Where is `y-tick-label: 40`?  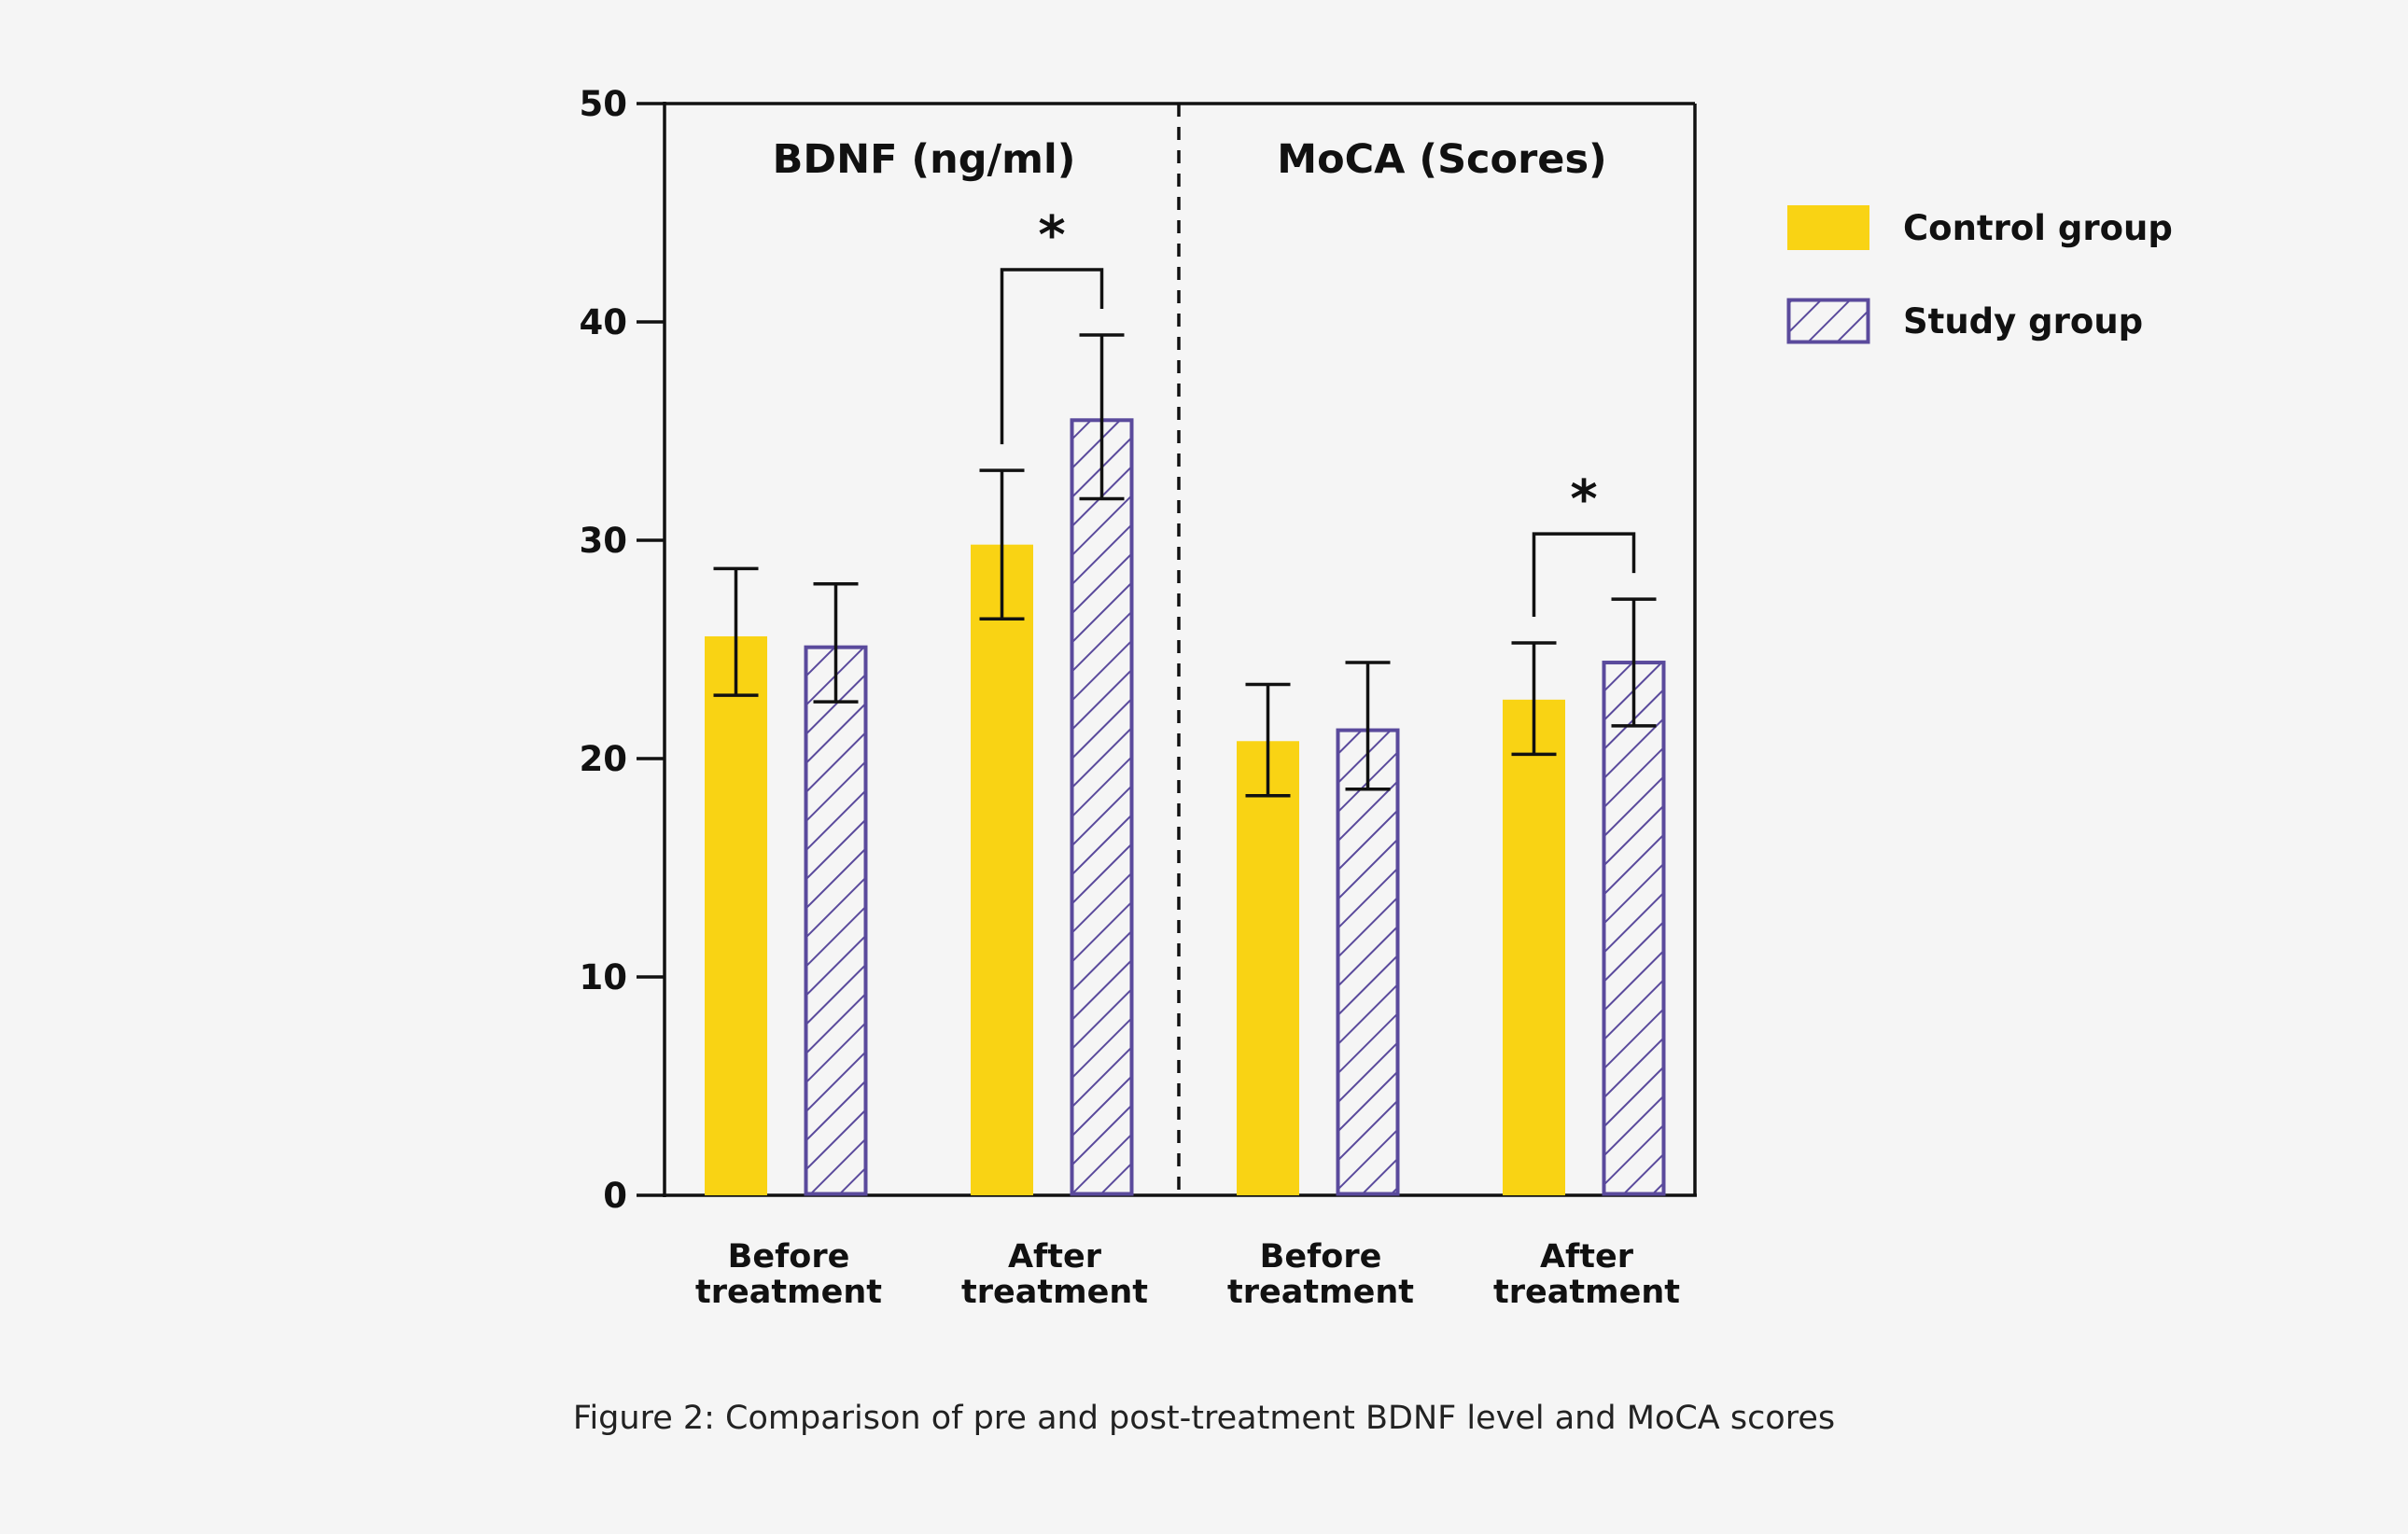 y-tick-label: 40 is located at coordinates (604, 322).